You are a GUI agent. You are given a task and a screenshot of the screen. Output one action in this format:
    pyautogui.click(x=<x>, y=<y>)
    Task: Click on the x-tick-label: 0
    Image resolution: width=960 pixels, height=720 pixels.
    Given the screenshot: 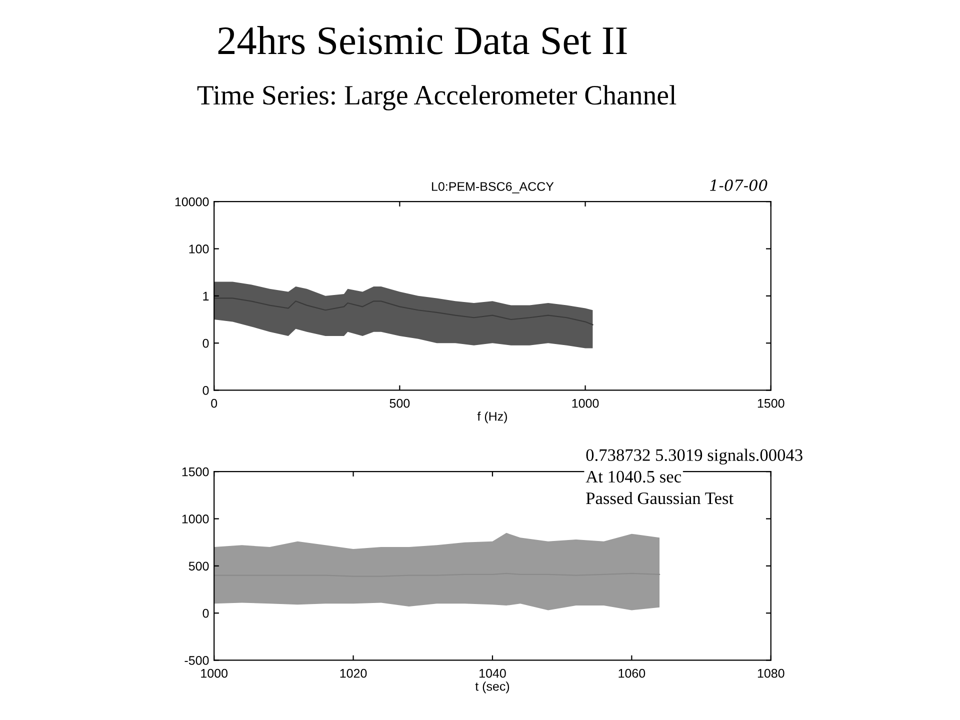 What is the action you would take?
    pyautogui.click(x=214, y=403)
    